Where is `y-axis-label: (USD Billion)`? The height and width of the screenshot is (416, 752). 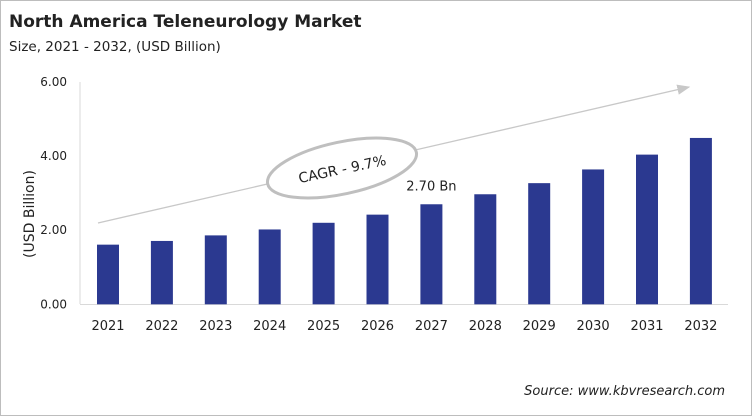 y-axis-label: (USD Billion) is located at coordinates (30, 214).